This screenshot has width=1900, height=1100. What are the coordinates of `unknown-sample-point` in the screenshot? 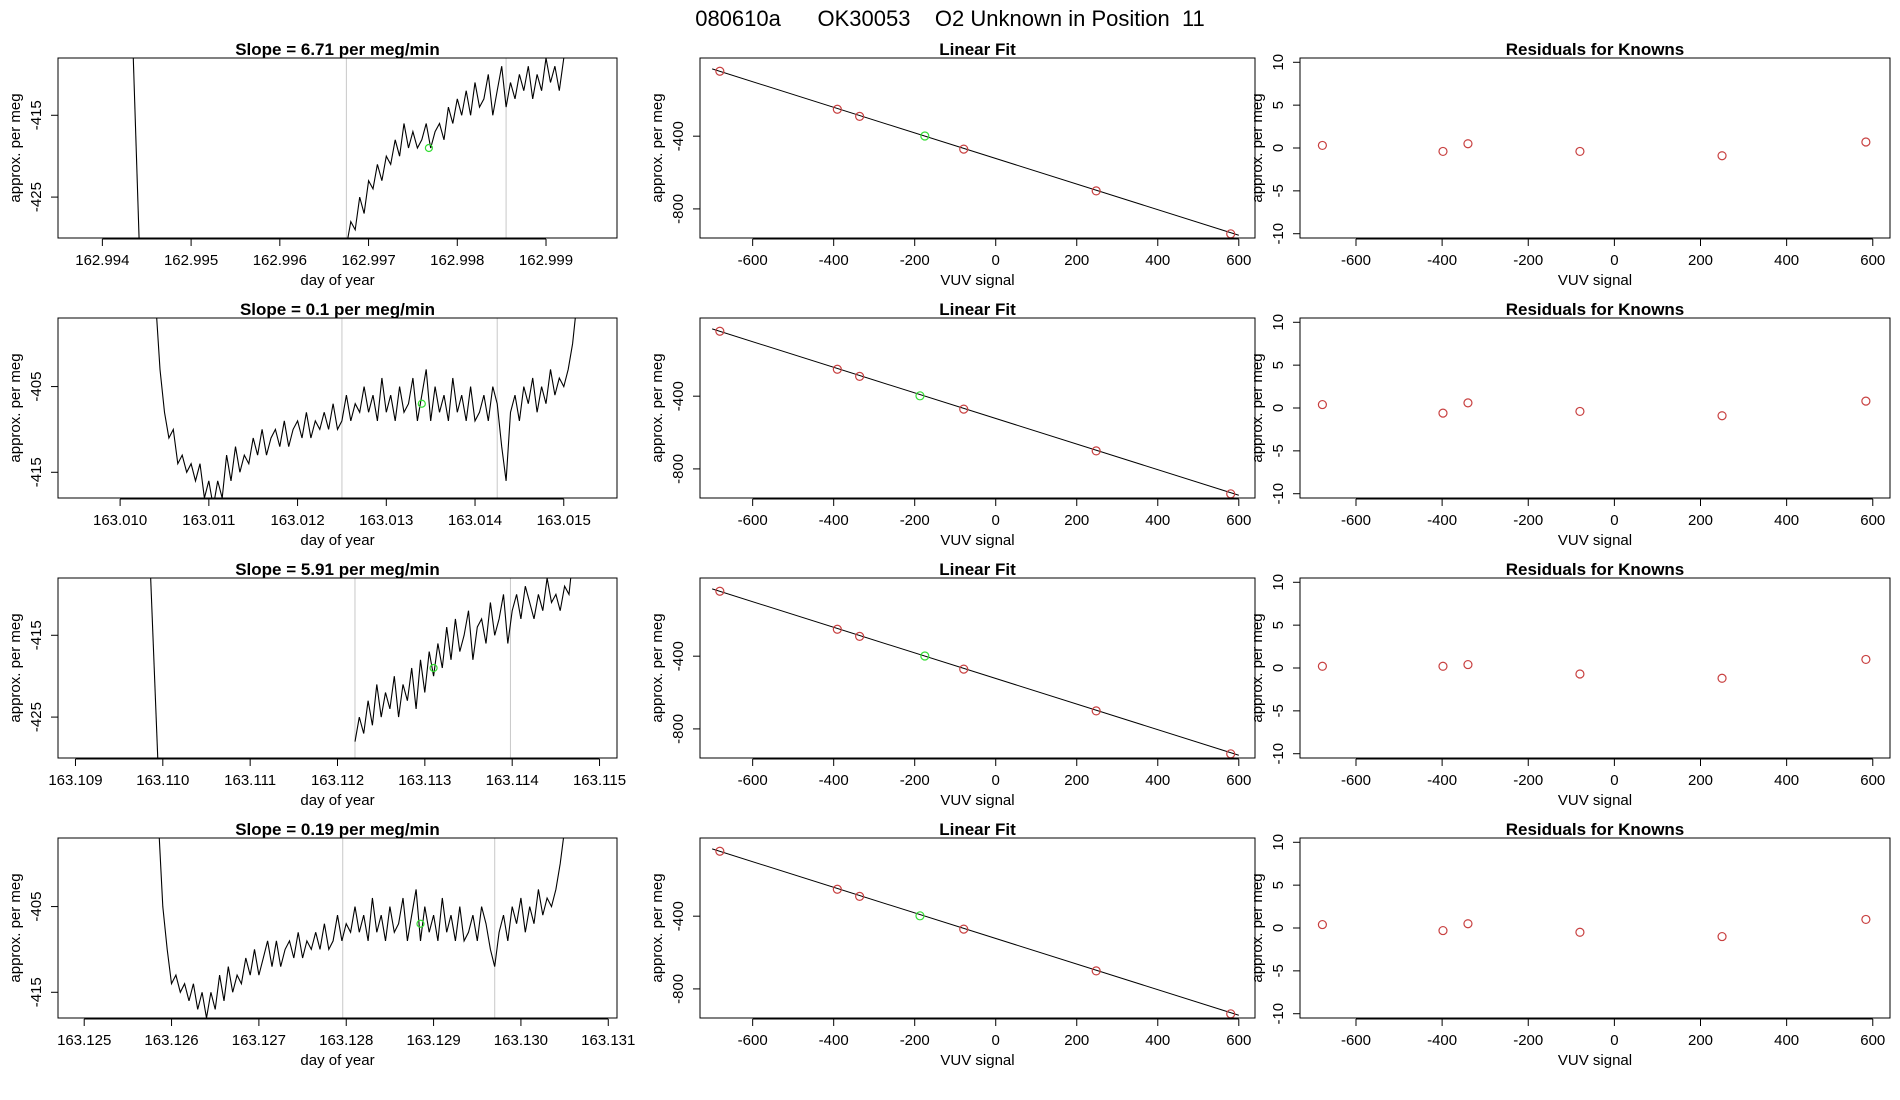 It's located at (920, 916).